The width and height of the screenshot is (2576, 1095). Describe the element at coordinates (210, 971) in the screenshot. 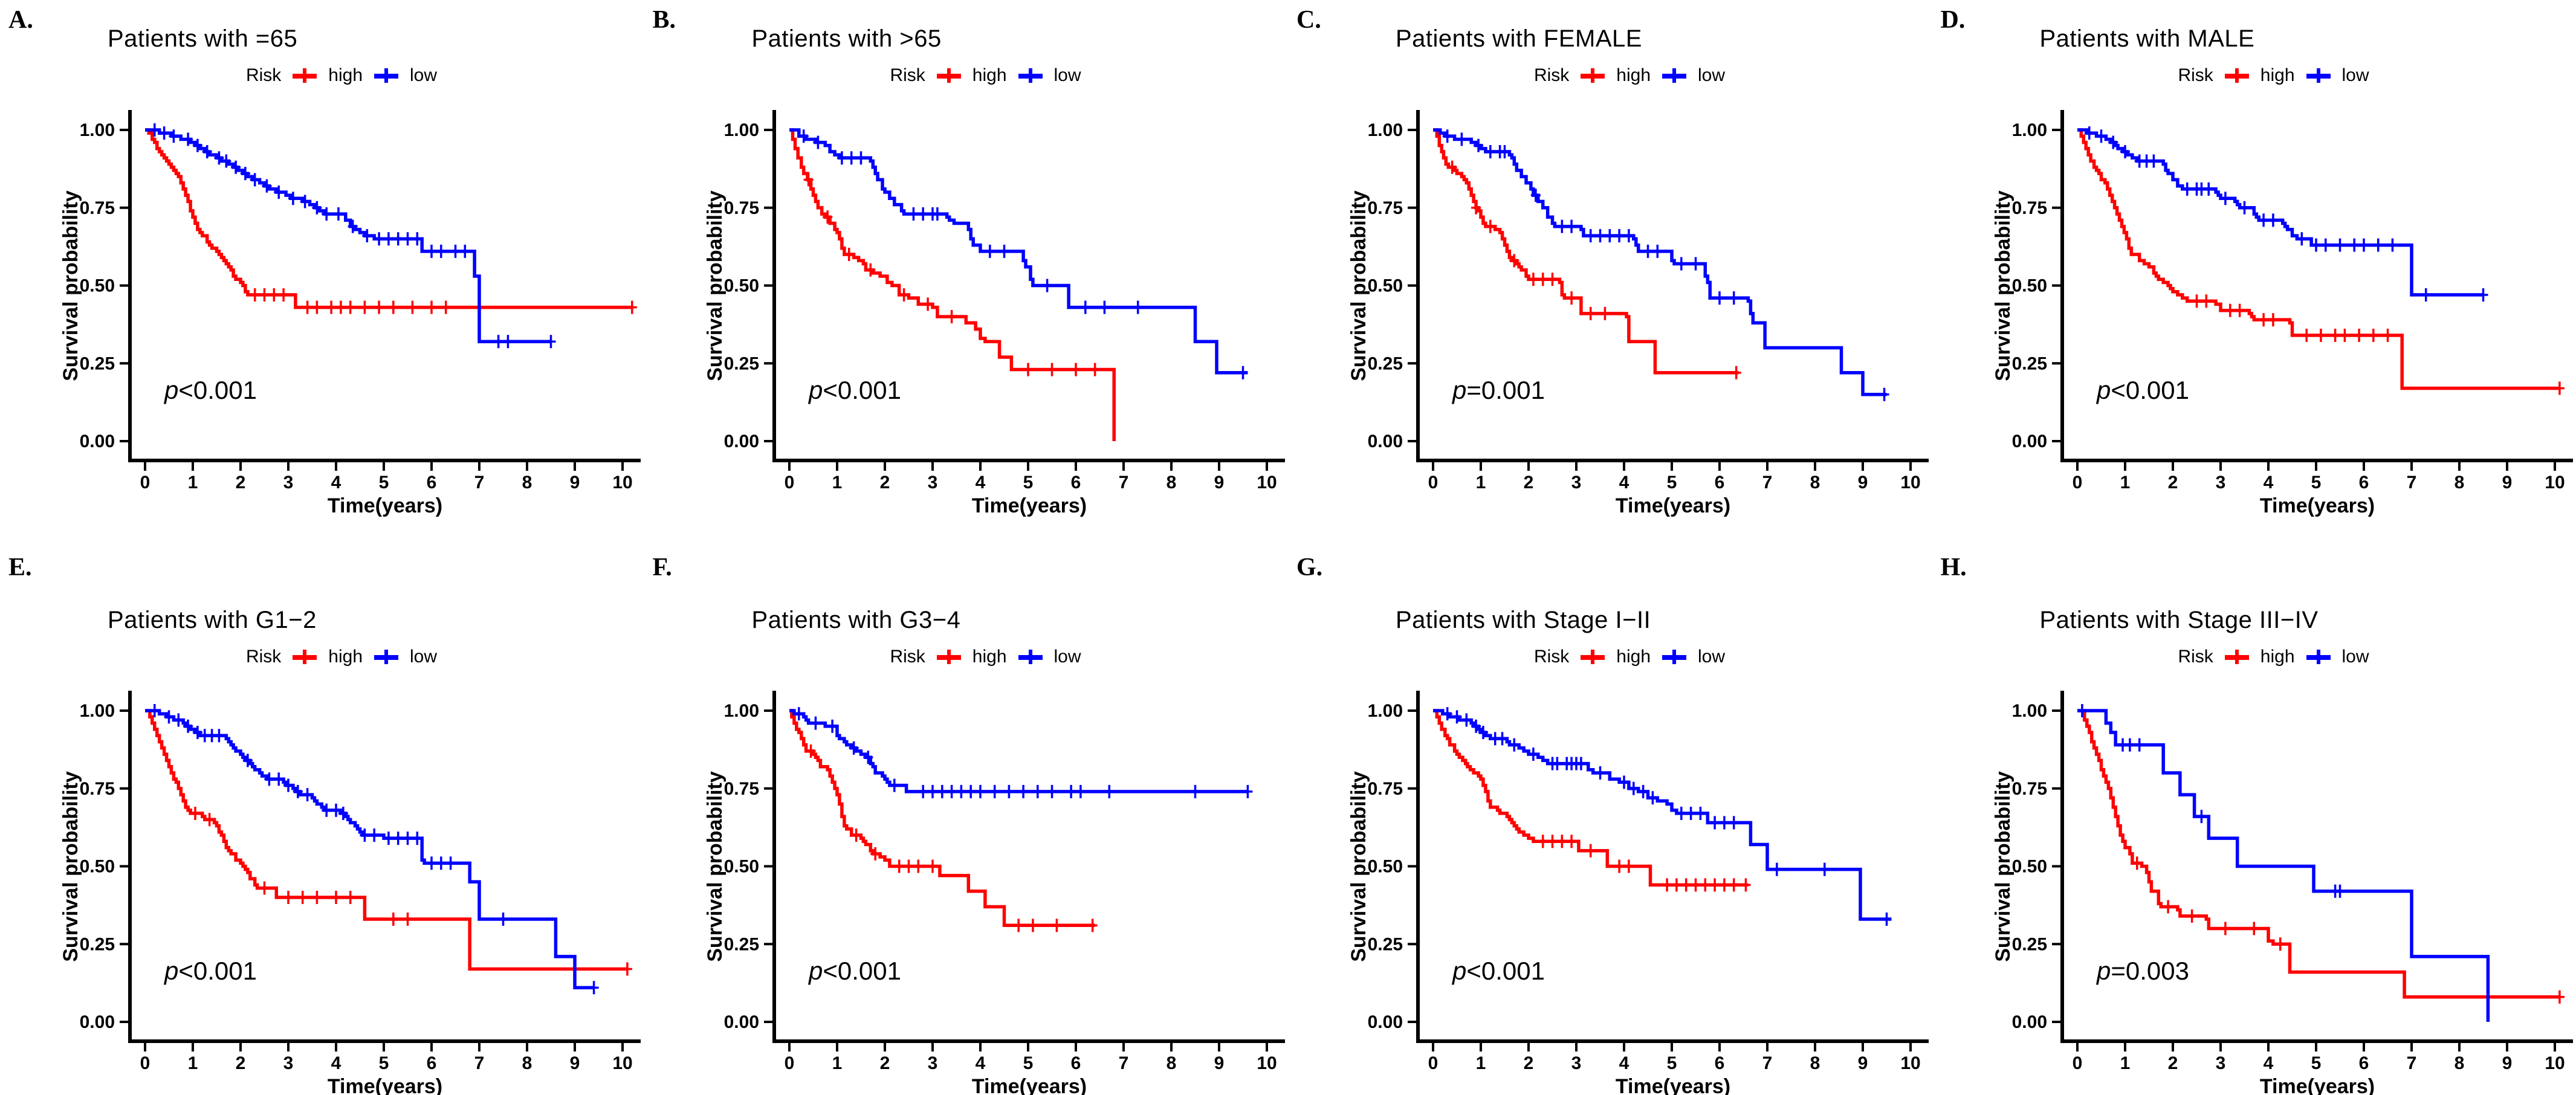

I see `p-value-annotation: p<0.001` at that location.